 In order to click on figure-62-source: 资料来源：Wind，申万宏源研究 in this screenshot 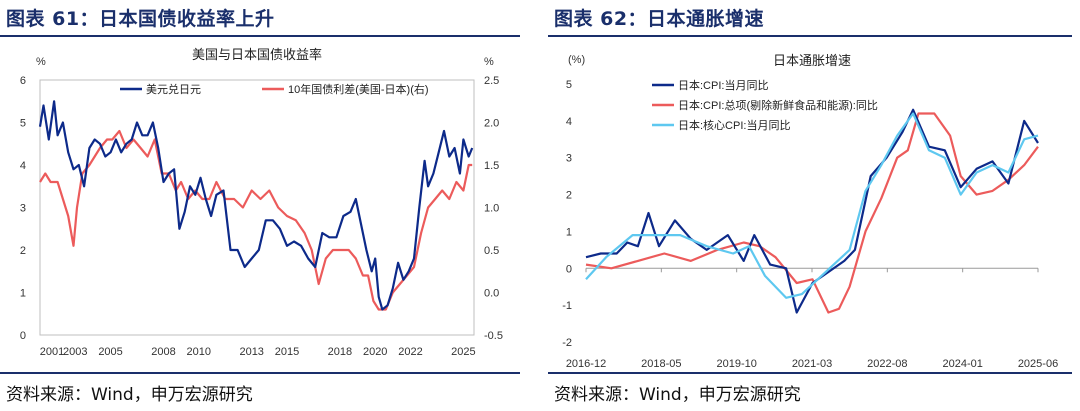, I will do `click(677, 395)`.